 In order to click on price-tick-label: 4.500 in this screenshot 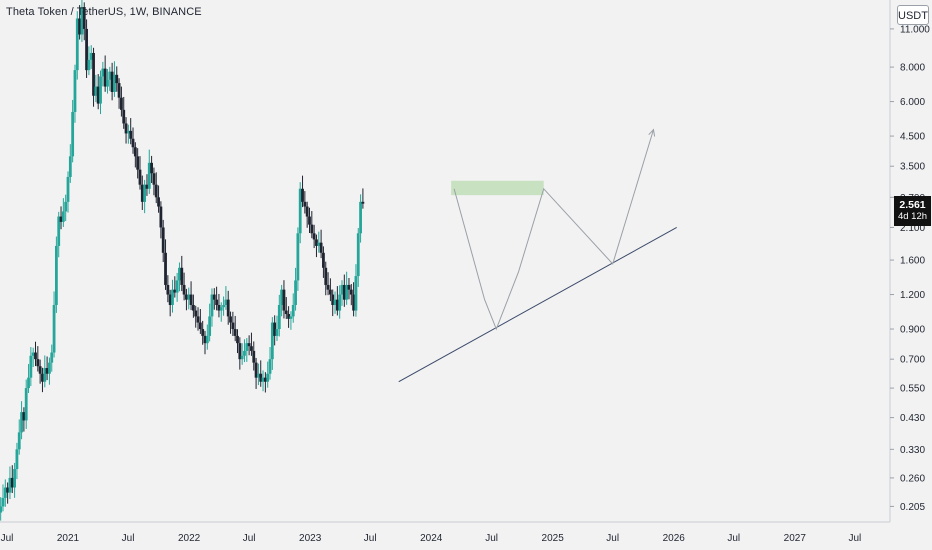, I will do `click(912, 137)`.